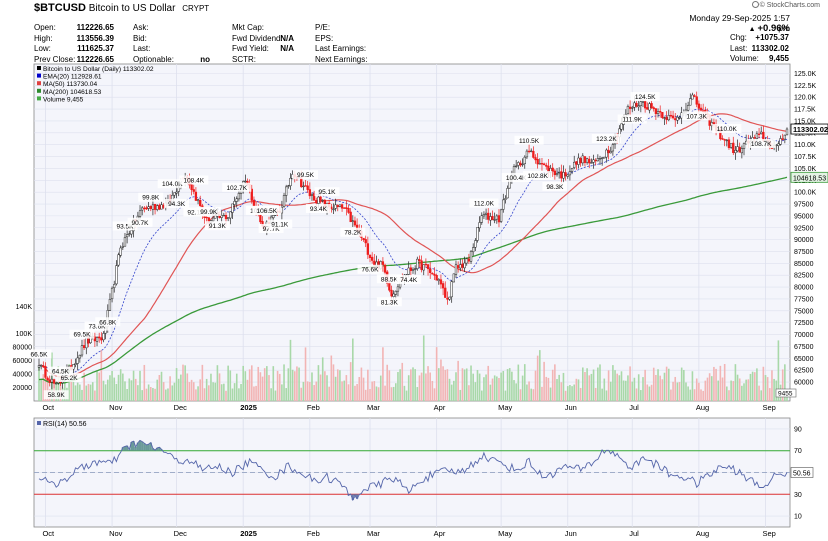 This screenshot has height=541, width=828. What do you see at coordinates (116, 533) in the screenshot?
I see `x-tick-label: Nov` at bounding box center [116, 533].